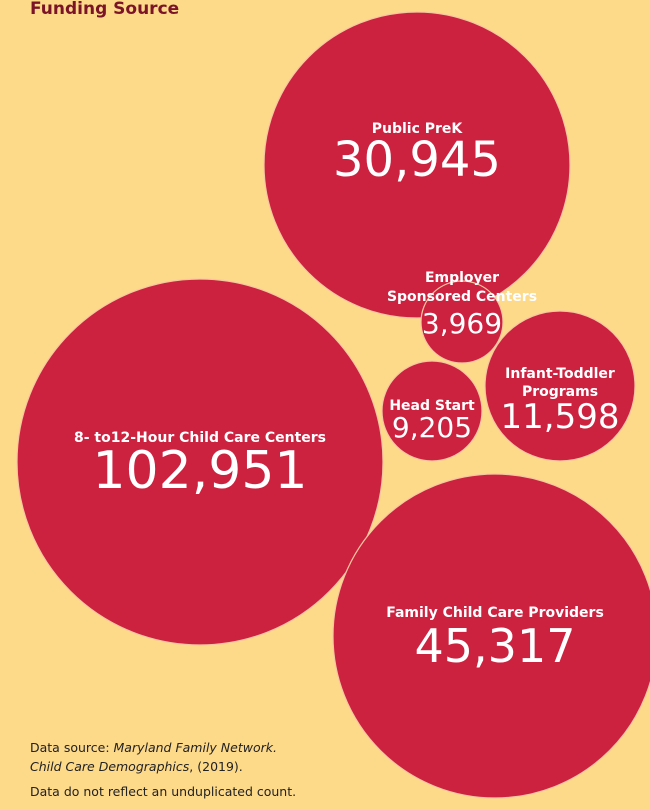 Image resolution: width=650 pixels, height=810 pixels. Describe the element at coordinates (418, 129) in the screenshot. I see `bubble-label: Public PreK` at that location.